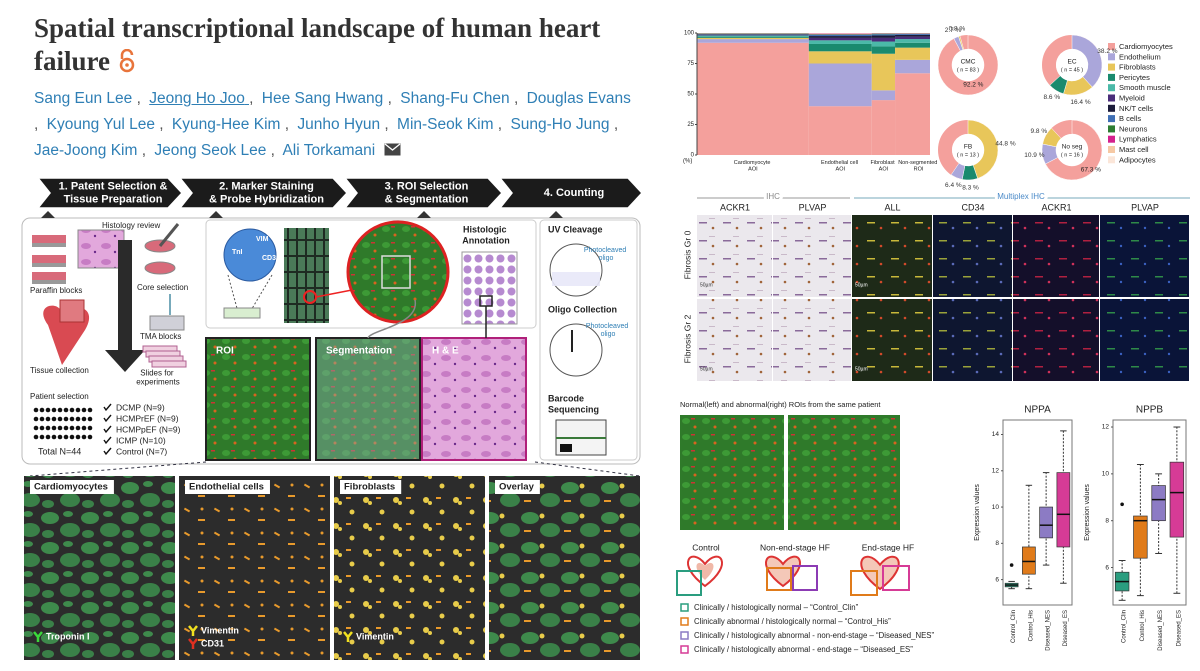  Describe the element at coordinates (687, 338) in the screenshot. I see `row-label: Fibrosis Gr 2` at that location.